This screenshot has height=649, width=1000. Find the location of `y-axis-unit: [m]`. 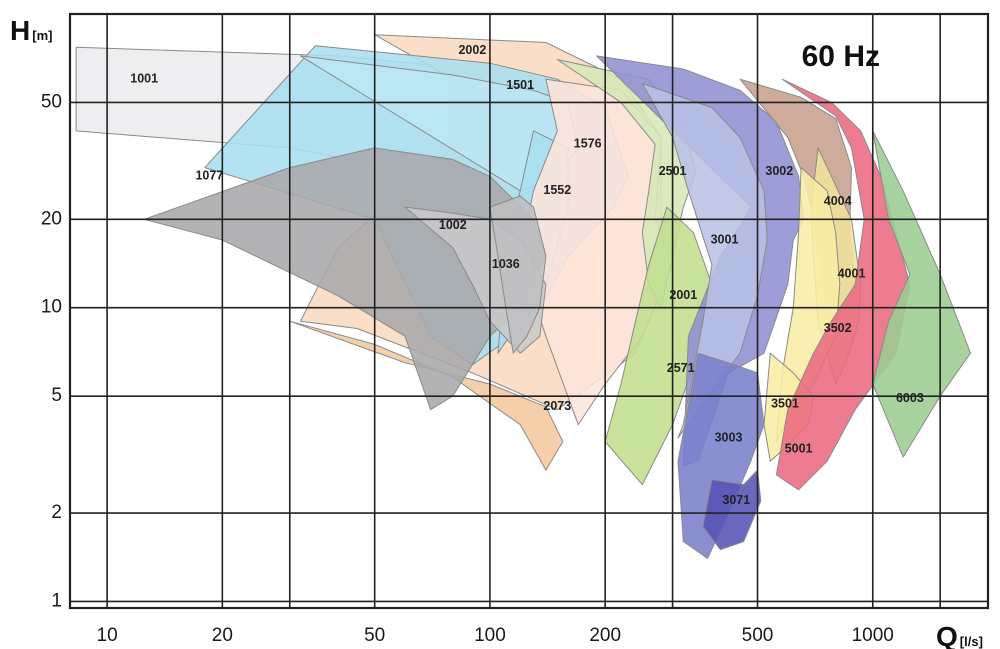

y-axis-unit: [m] is located at coordinates (42, 35).